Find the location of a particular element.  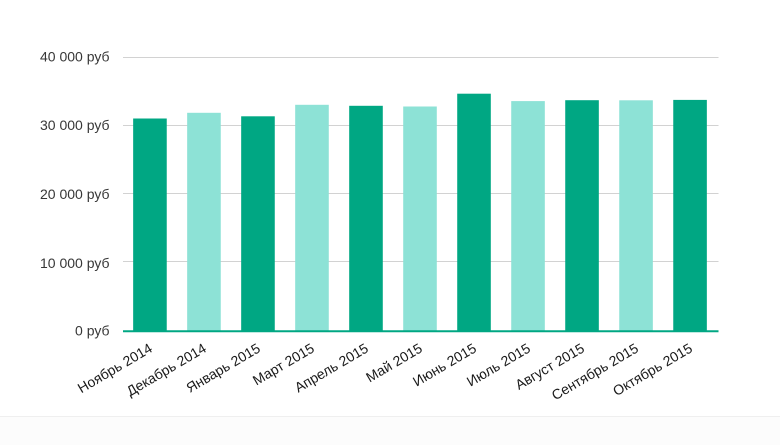

svg-text: 40 000 руб is located at coordinates (75, 57).